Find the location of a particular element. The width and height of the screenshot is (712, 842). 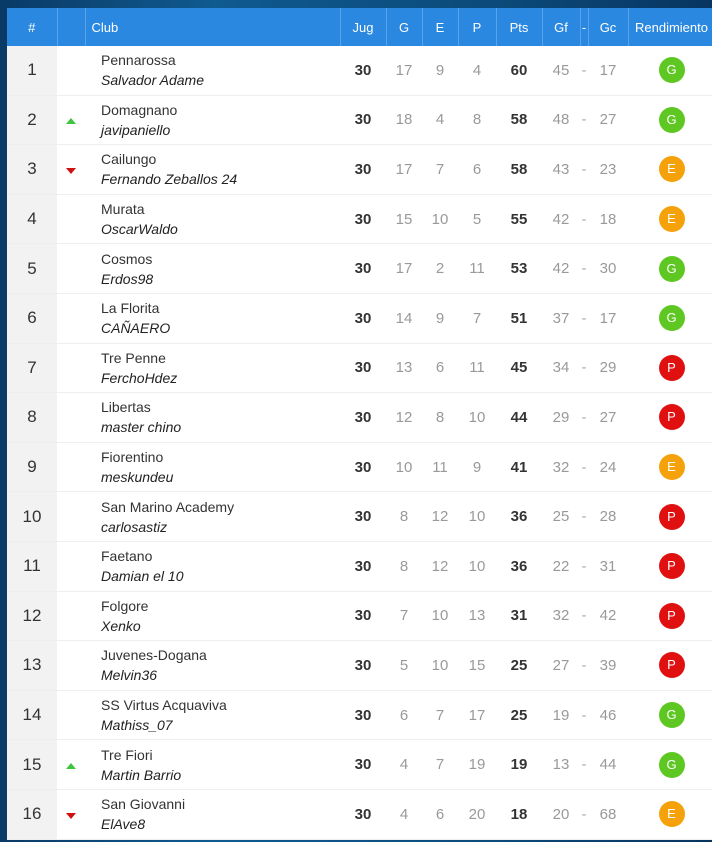

form-badge: G is located at coordinates (671, 715).